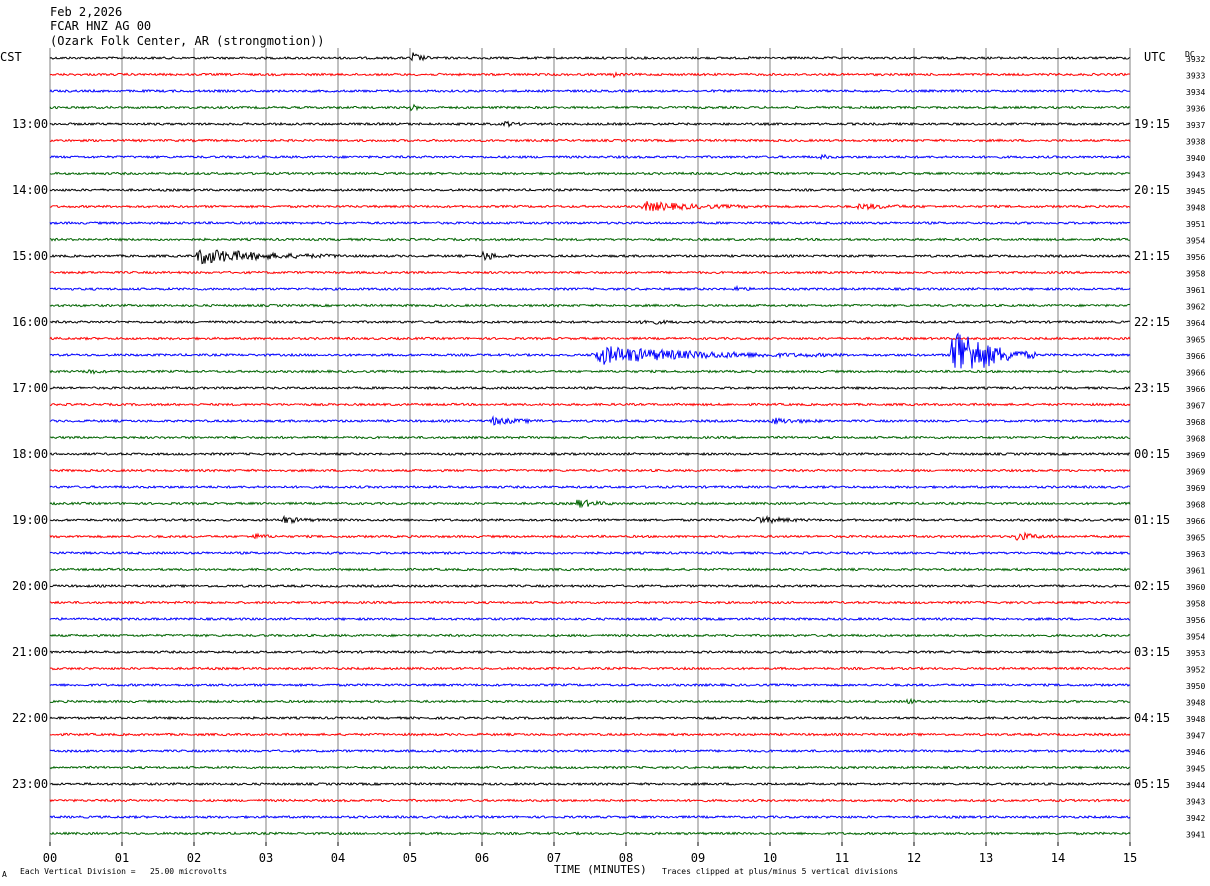 The width and height of the screenshot is (1210, 886). I want to click on x-tick-label: 04, so click(338, 858).